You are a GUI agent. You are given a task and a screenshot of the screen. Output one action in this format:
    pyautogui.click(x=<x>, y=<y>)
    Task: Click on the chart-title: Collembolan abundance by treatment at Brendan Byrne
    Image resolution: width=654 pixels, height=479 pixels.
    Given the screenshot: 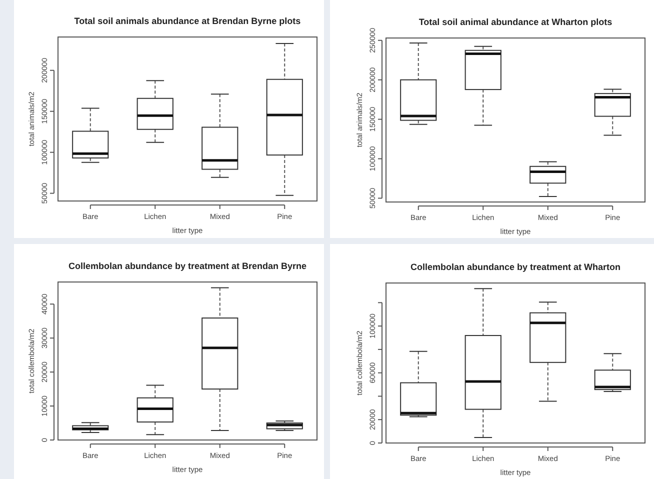 What is the action you would take?
    pyautogui.click(x=187, y=266)
    